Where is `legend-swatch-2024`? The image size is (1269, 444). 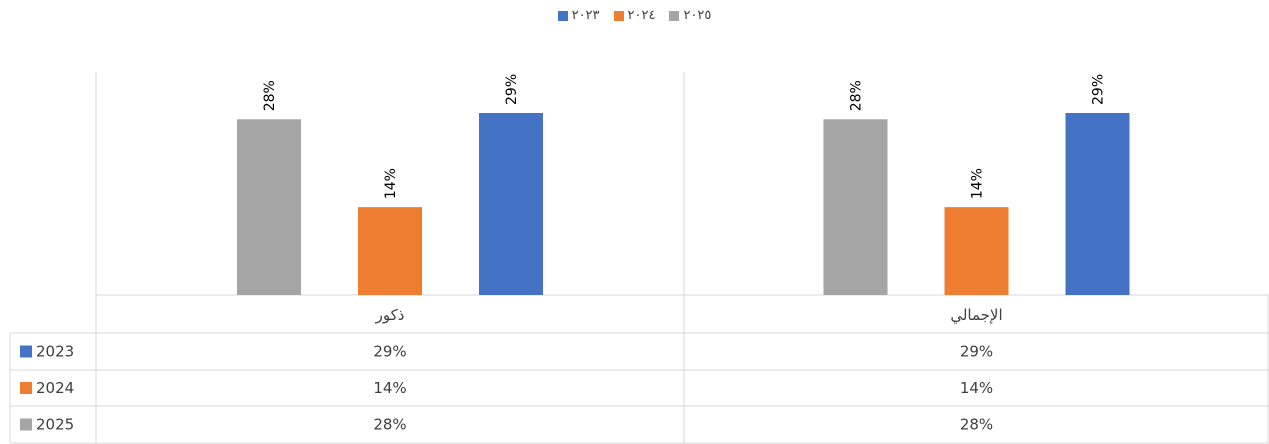
legend-swatch-2024 is located at coordinates (618, 15).